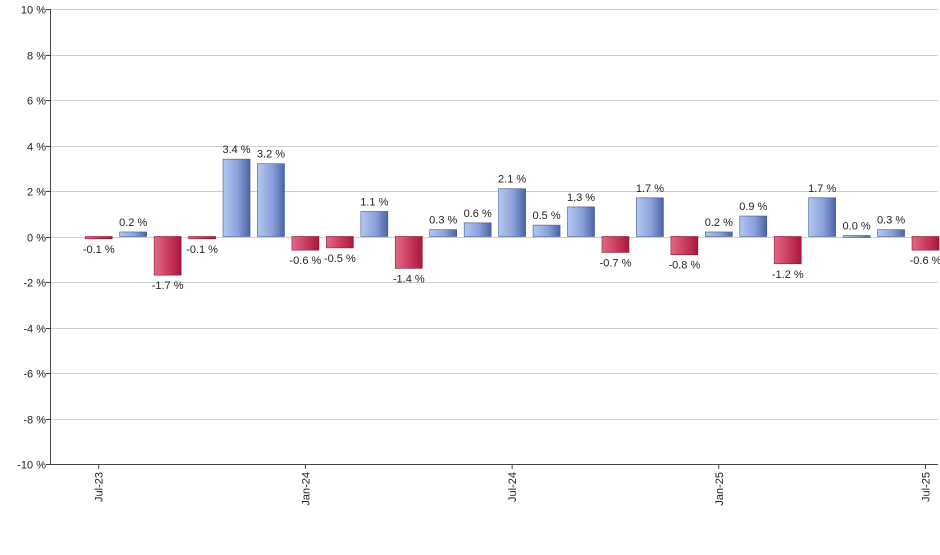 Image resolution: width=940 pixels, height=555 pixels. I want to click on data-label: 0.6 %, so click(478, 214).